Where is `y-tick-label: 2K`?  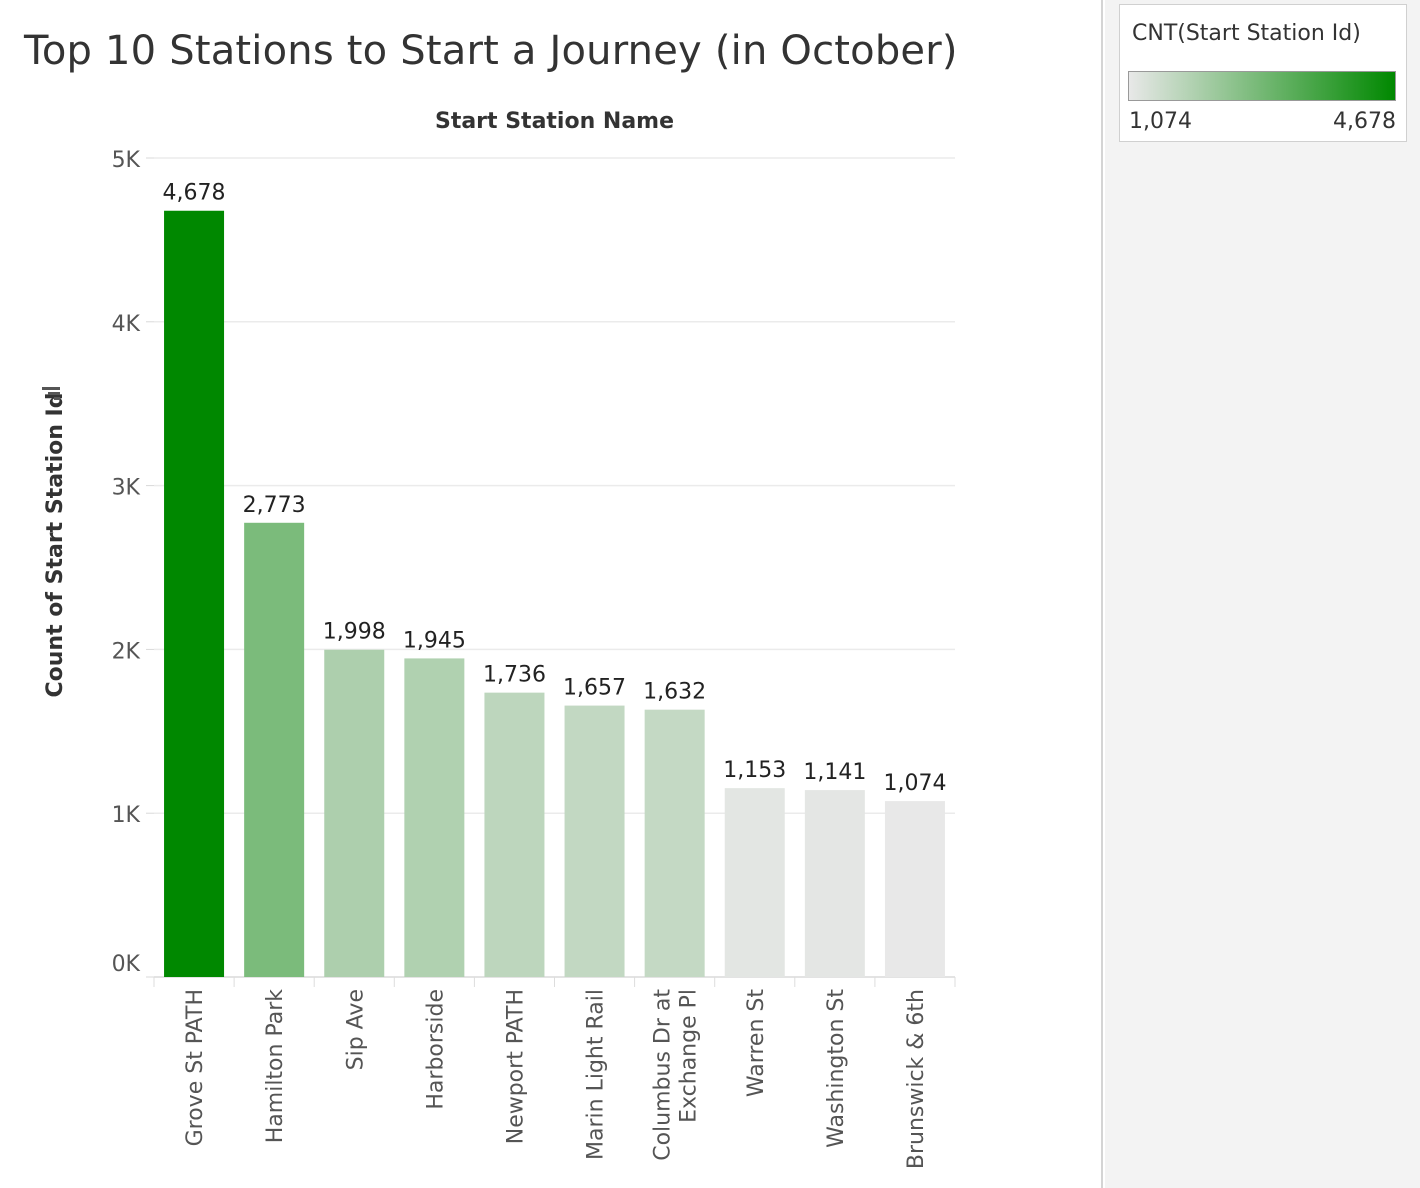 y-tick-label: 2K is located at coordinates (126, 651).